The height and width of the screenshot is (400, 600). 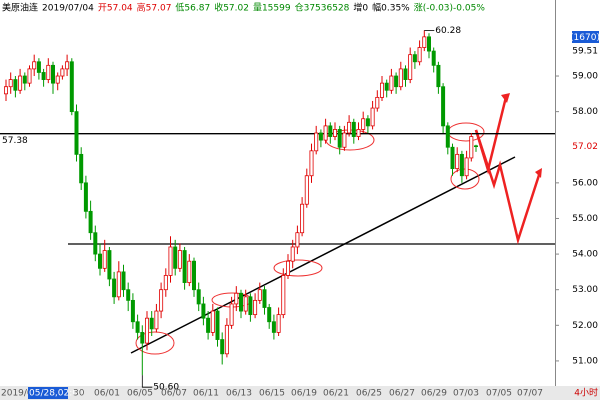 I want to click on y-tick-label: 52.00, so click(x=585, y=326).